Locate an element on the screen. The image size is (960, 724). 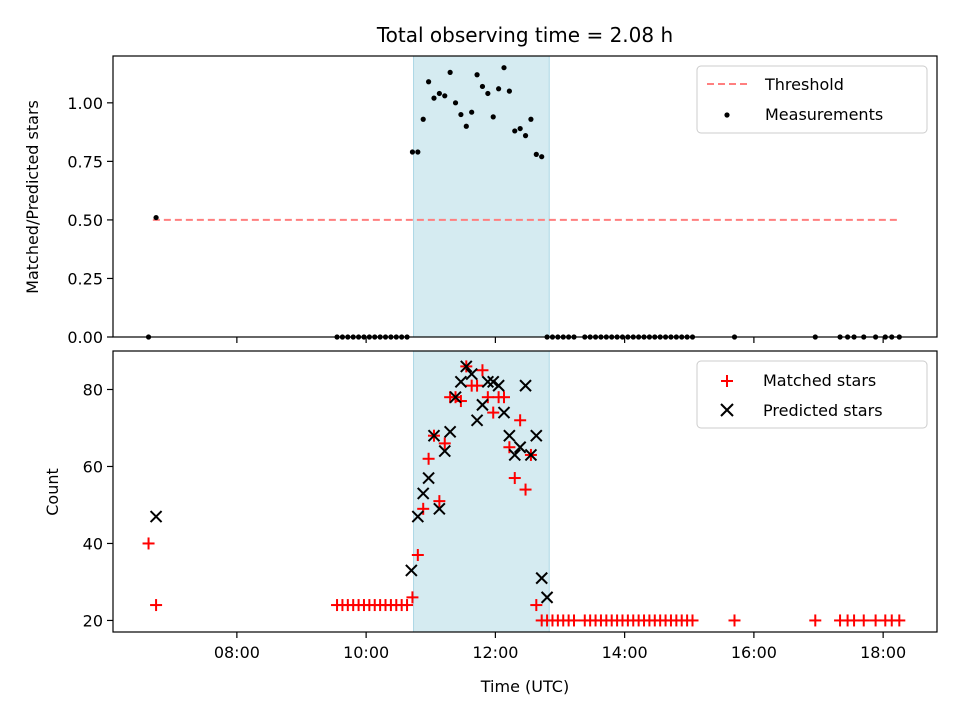
measurements-legend-label: Measurements is located at coordinates (824, 114).